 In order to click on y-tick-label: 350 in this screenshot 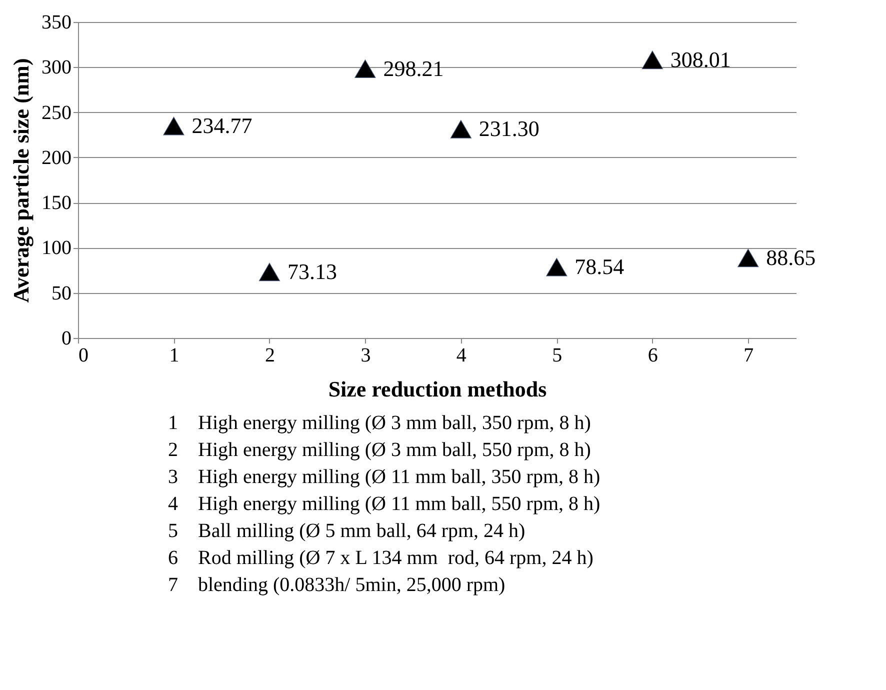, I will do `click(57, 23)`.